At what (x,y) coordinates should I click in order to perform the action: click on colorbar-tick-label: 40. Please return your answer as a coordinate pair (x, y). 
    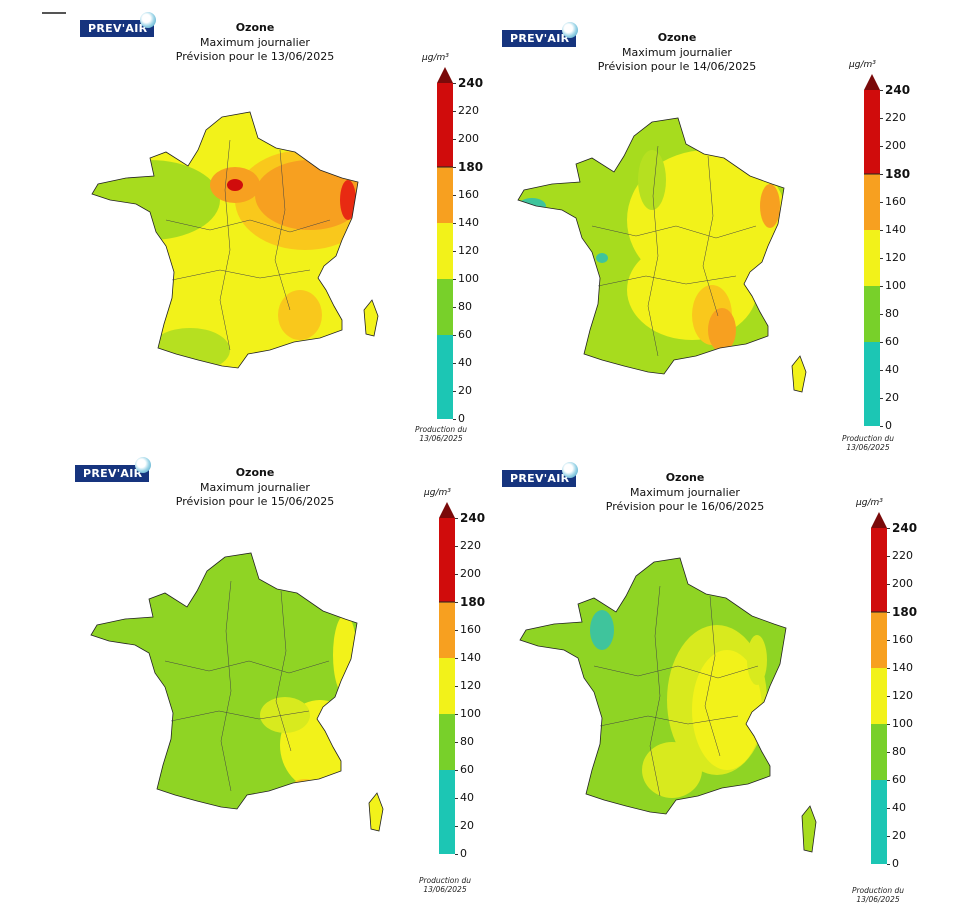
    Looking at the image, I should click on (467, 797).